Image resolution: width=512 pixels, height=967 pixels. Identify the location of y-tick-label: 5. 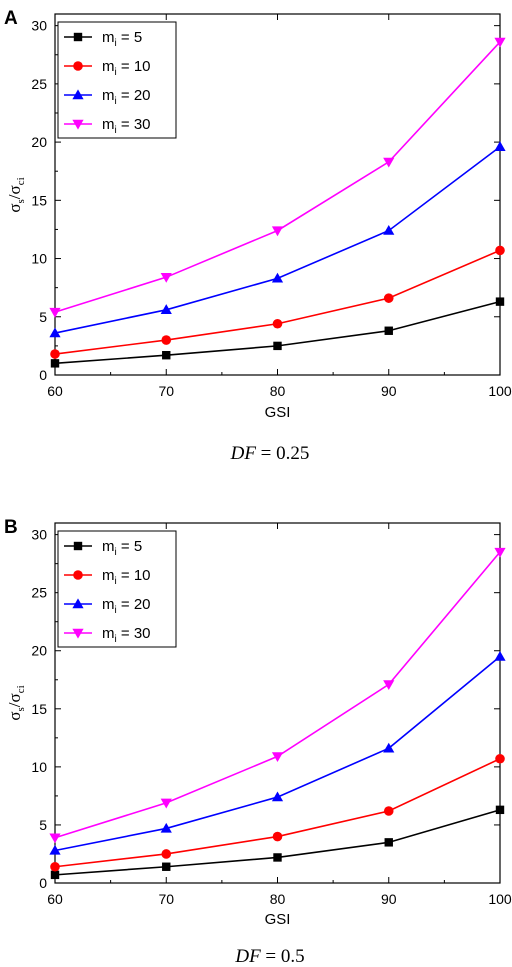
(43, 317).